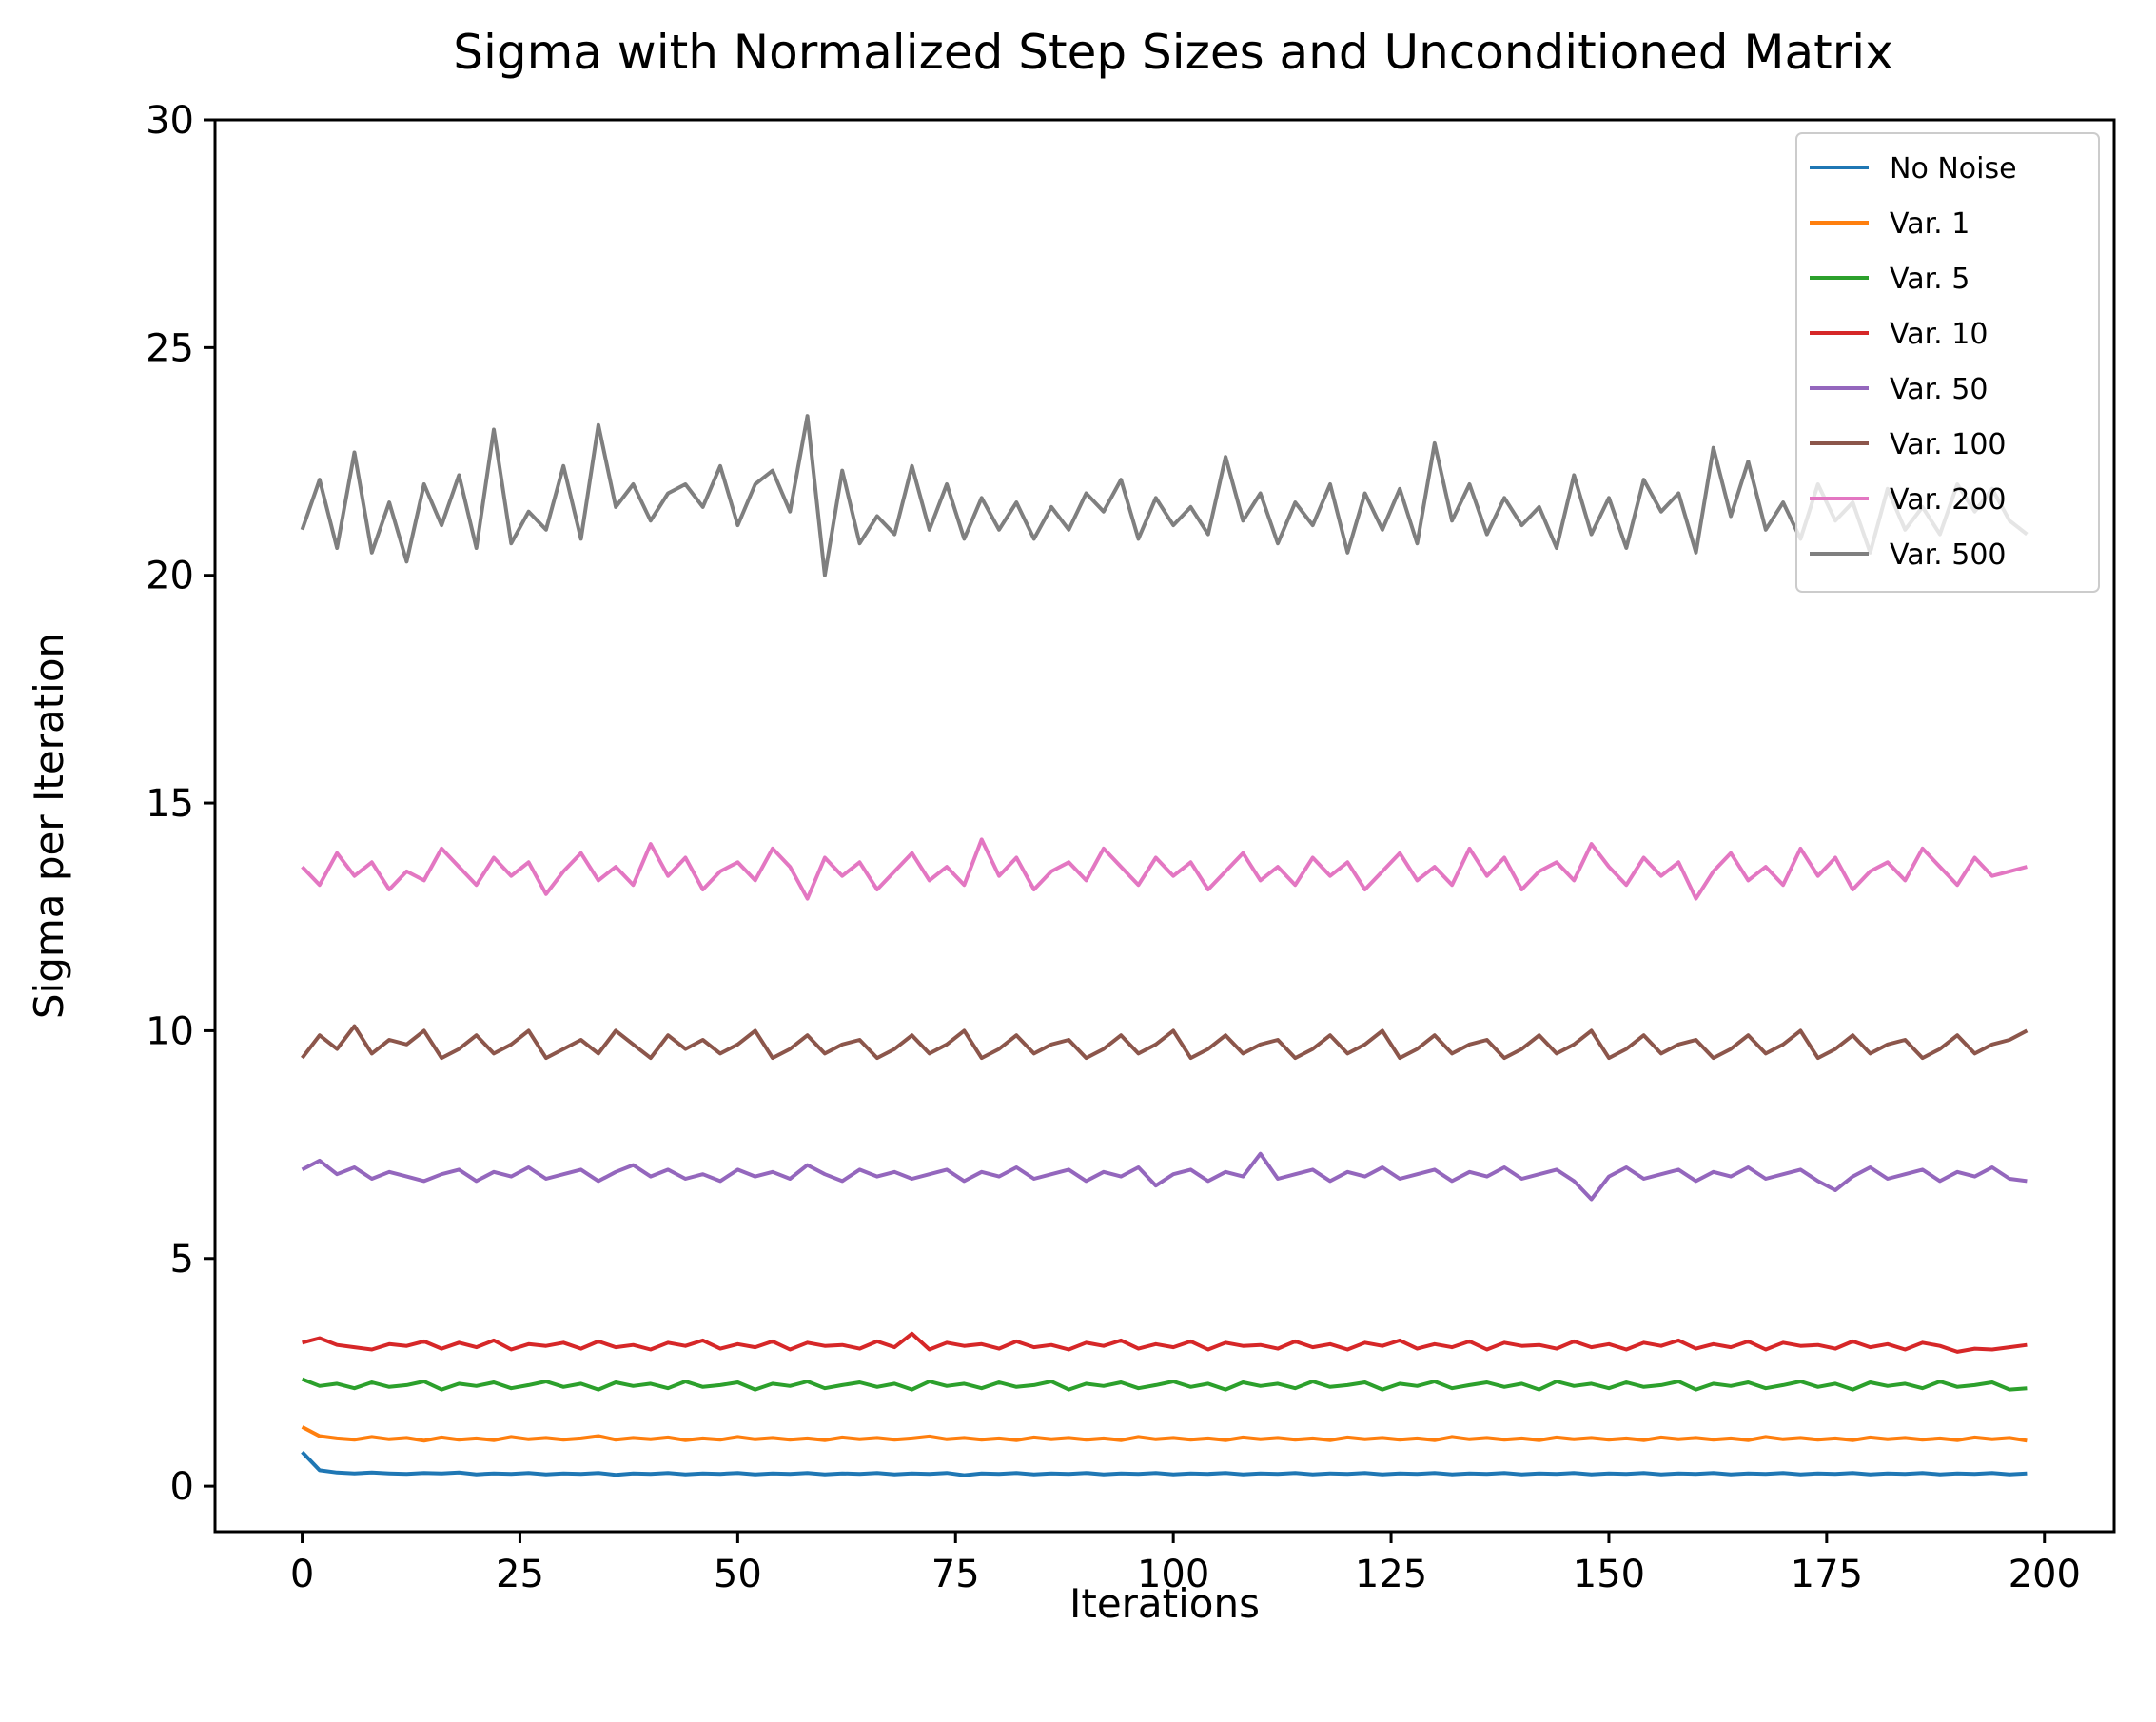 This screenshot has width=2156, height=1722. I want to click on y-tick-label: 20, so click(170, 576).